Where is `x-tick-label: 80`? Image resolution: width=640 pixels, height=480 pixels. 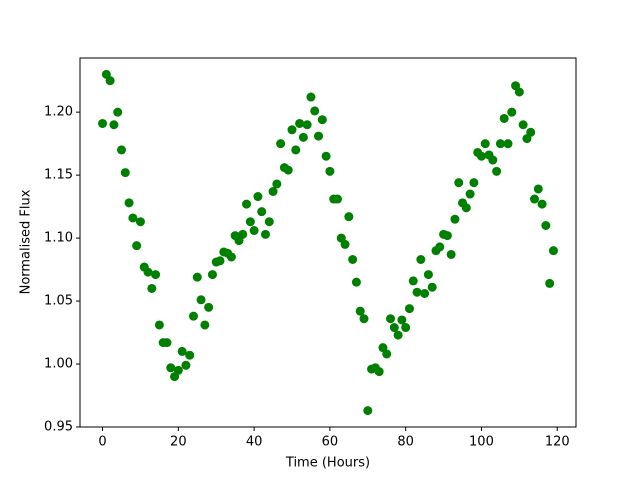
x-tick-label: 80 is located at coordinates (405, 442).